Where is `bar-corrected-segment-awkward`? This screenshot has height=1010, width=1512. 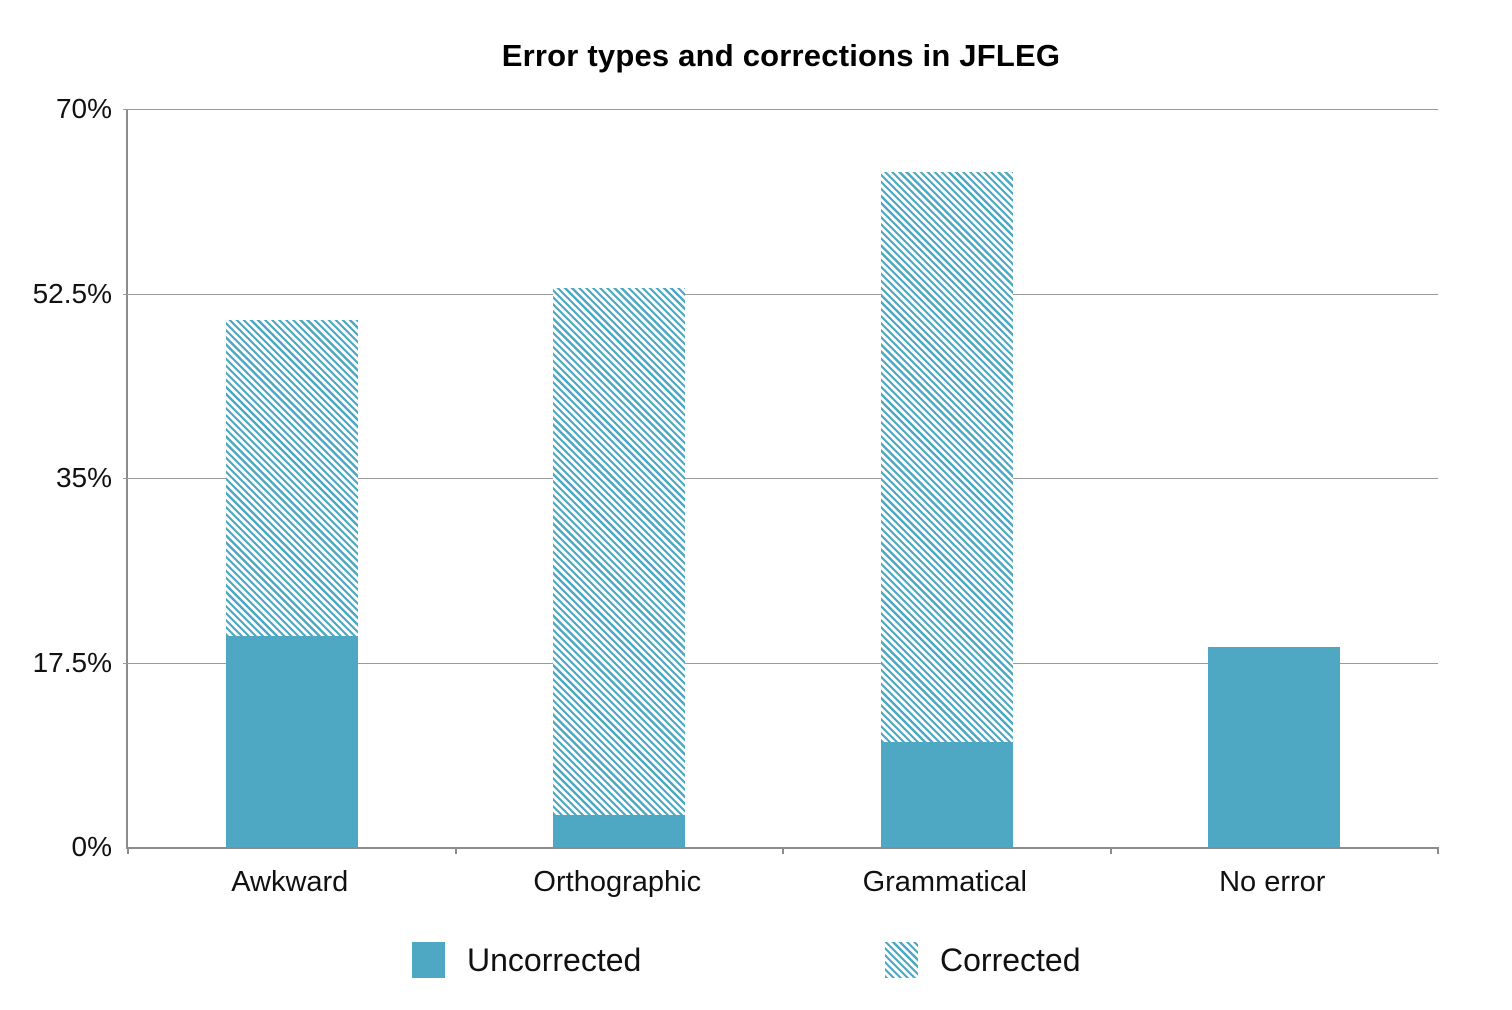
bar-corrected-segment-awkward is located at coordinates (291, 478).